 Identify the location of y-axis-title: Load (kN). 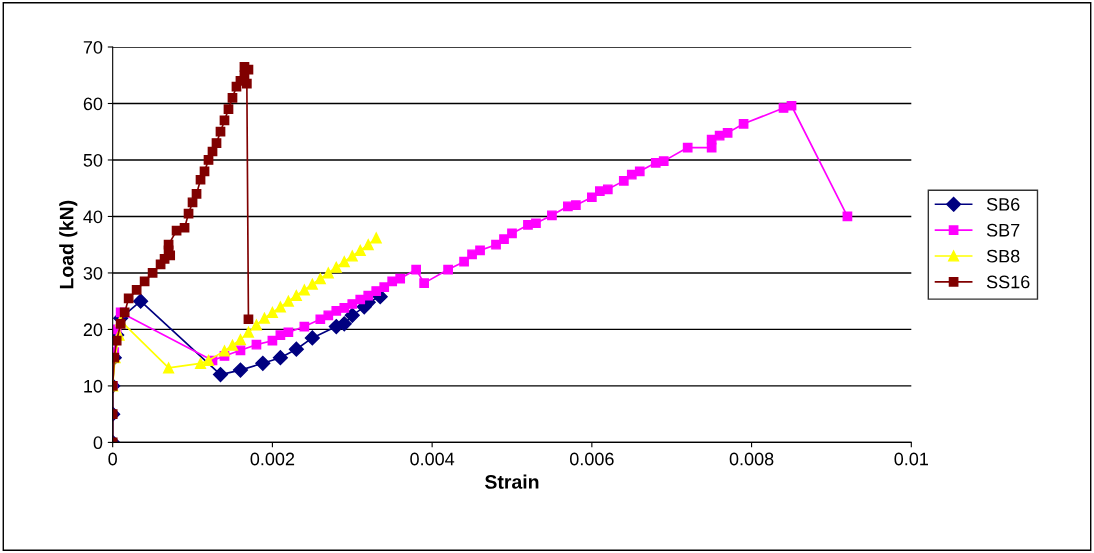
(68, 244).